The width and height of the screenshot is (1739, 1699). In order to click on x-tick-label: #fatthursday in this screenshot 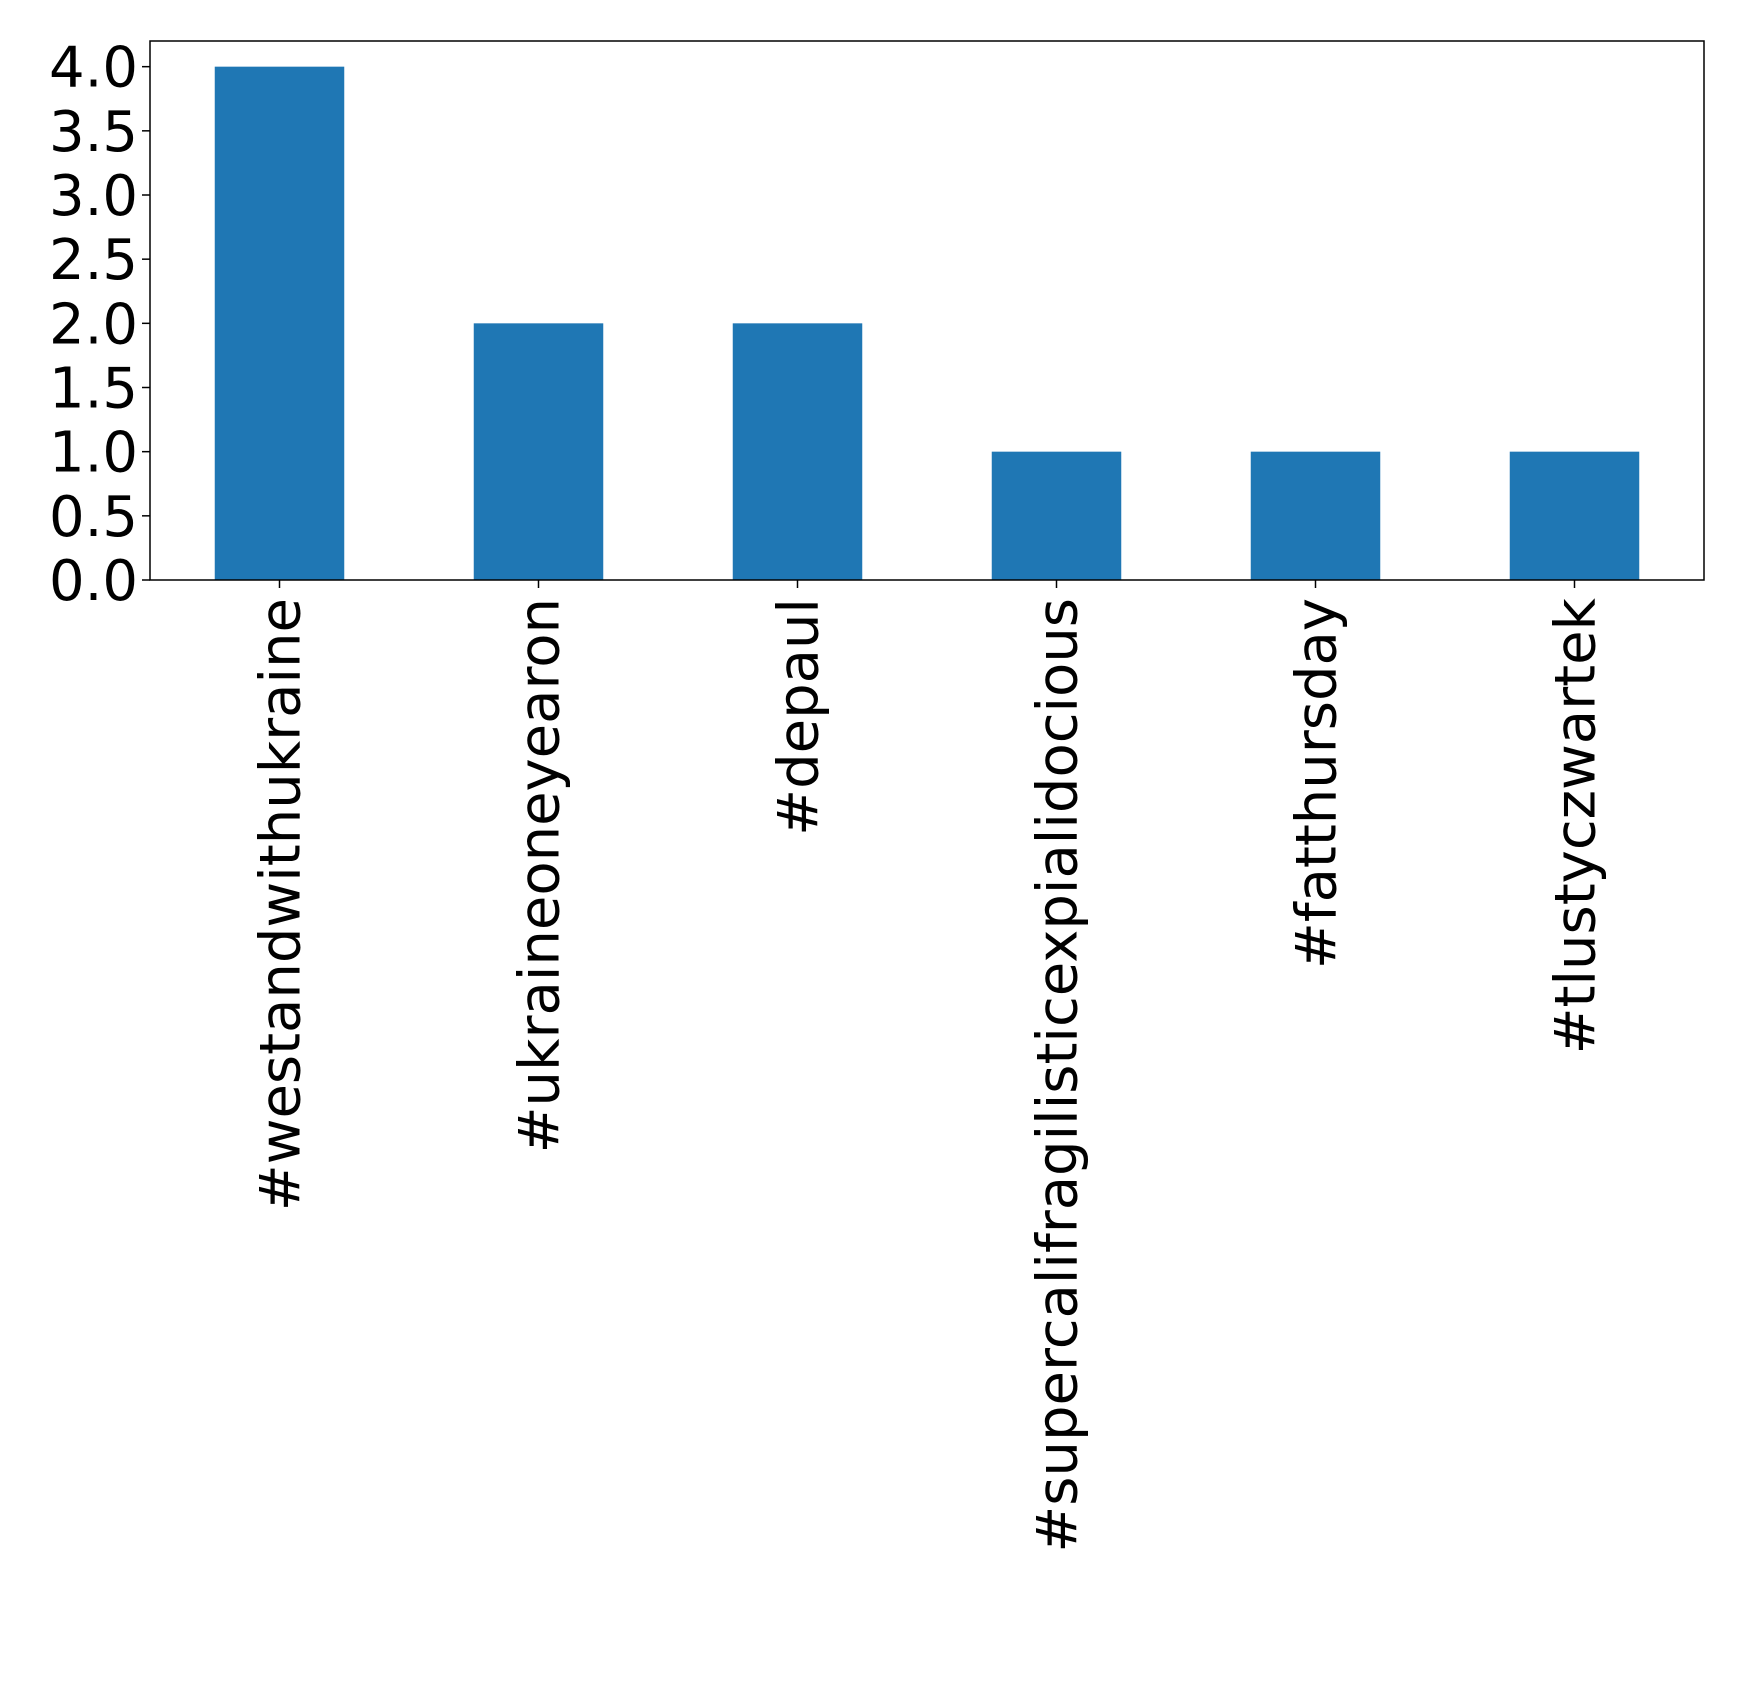, I will do `click(1317, 783)`.